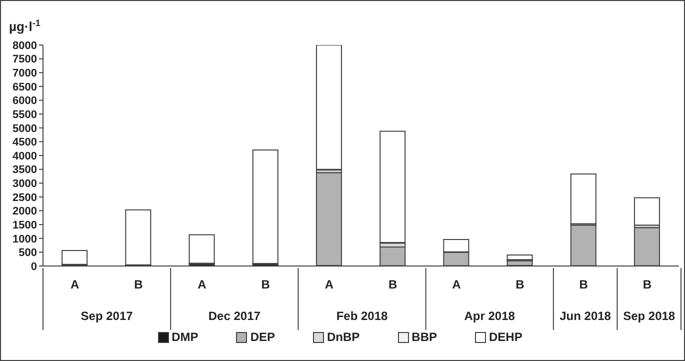  What do you see at coordinates (343, 337) in the screenshot?
I see `legend-label: DnBP` at bounding box center [343, 337].